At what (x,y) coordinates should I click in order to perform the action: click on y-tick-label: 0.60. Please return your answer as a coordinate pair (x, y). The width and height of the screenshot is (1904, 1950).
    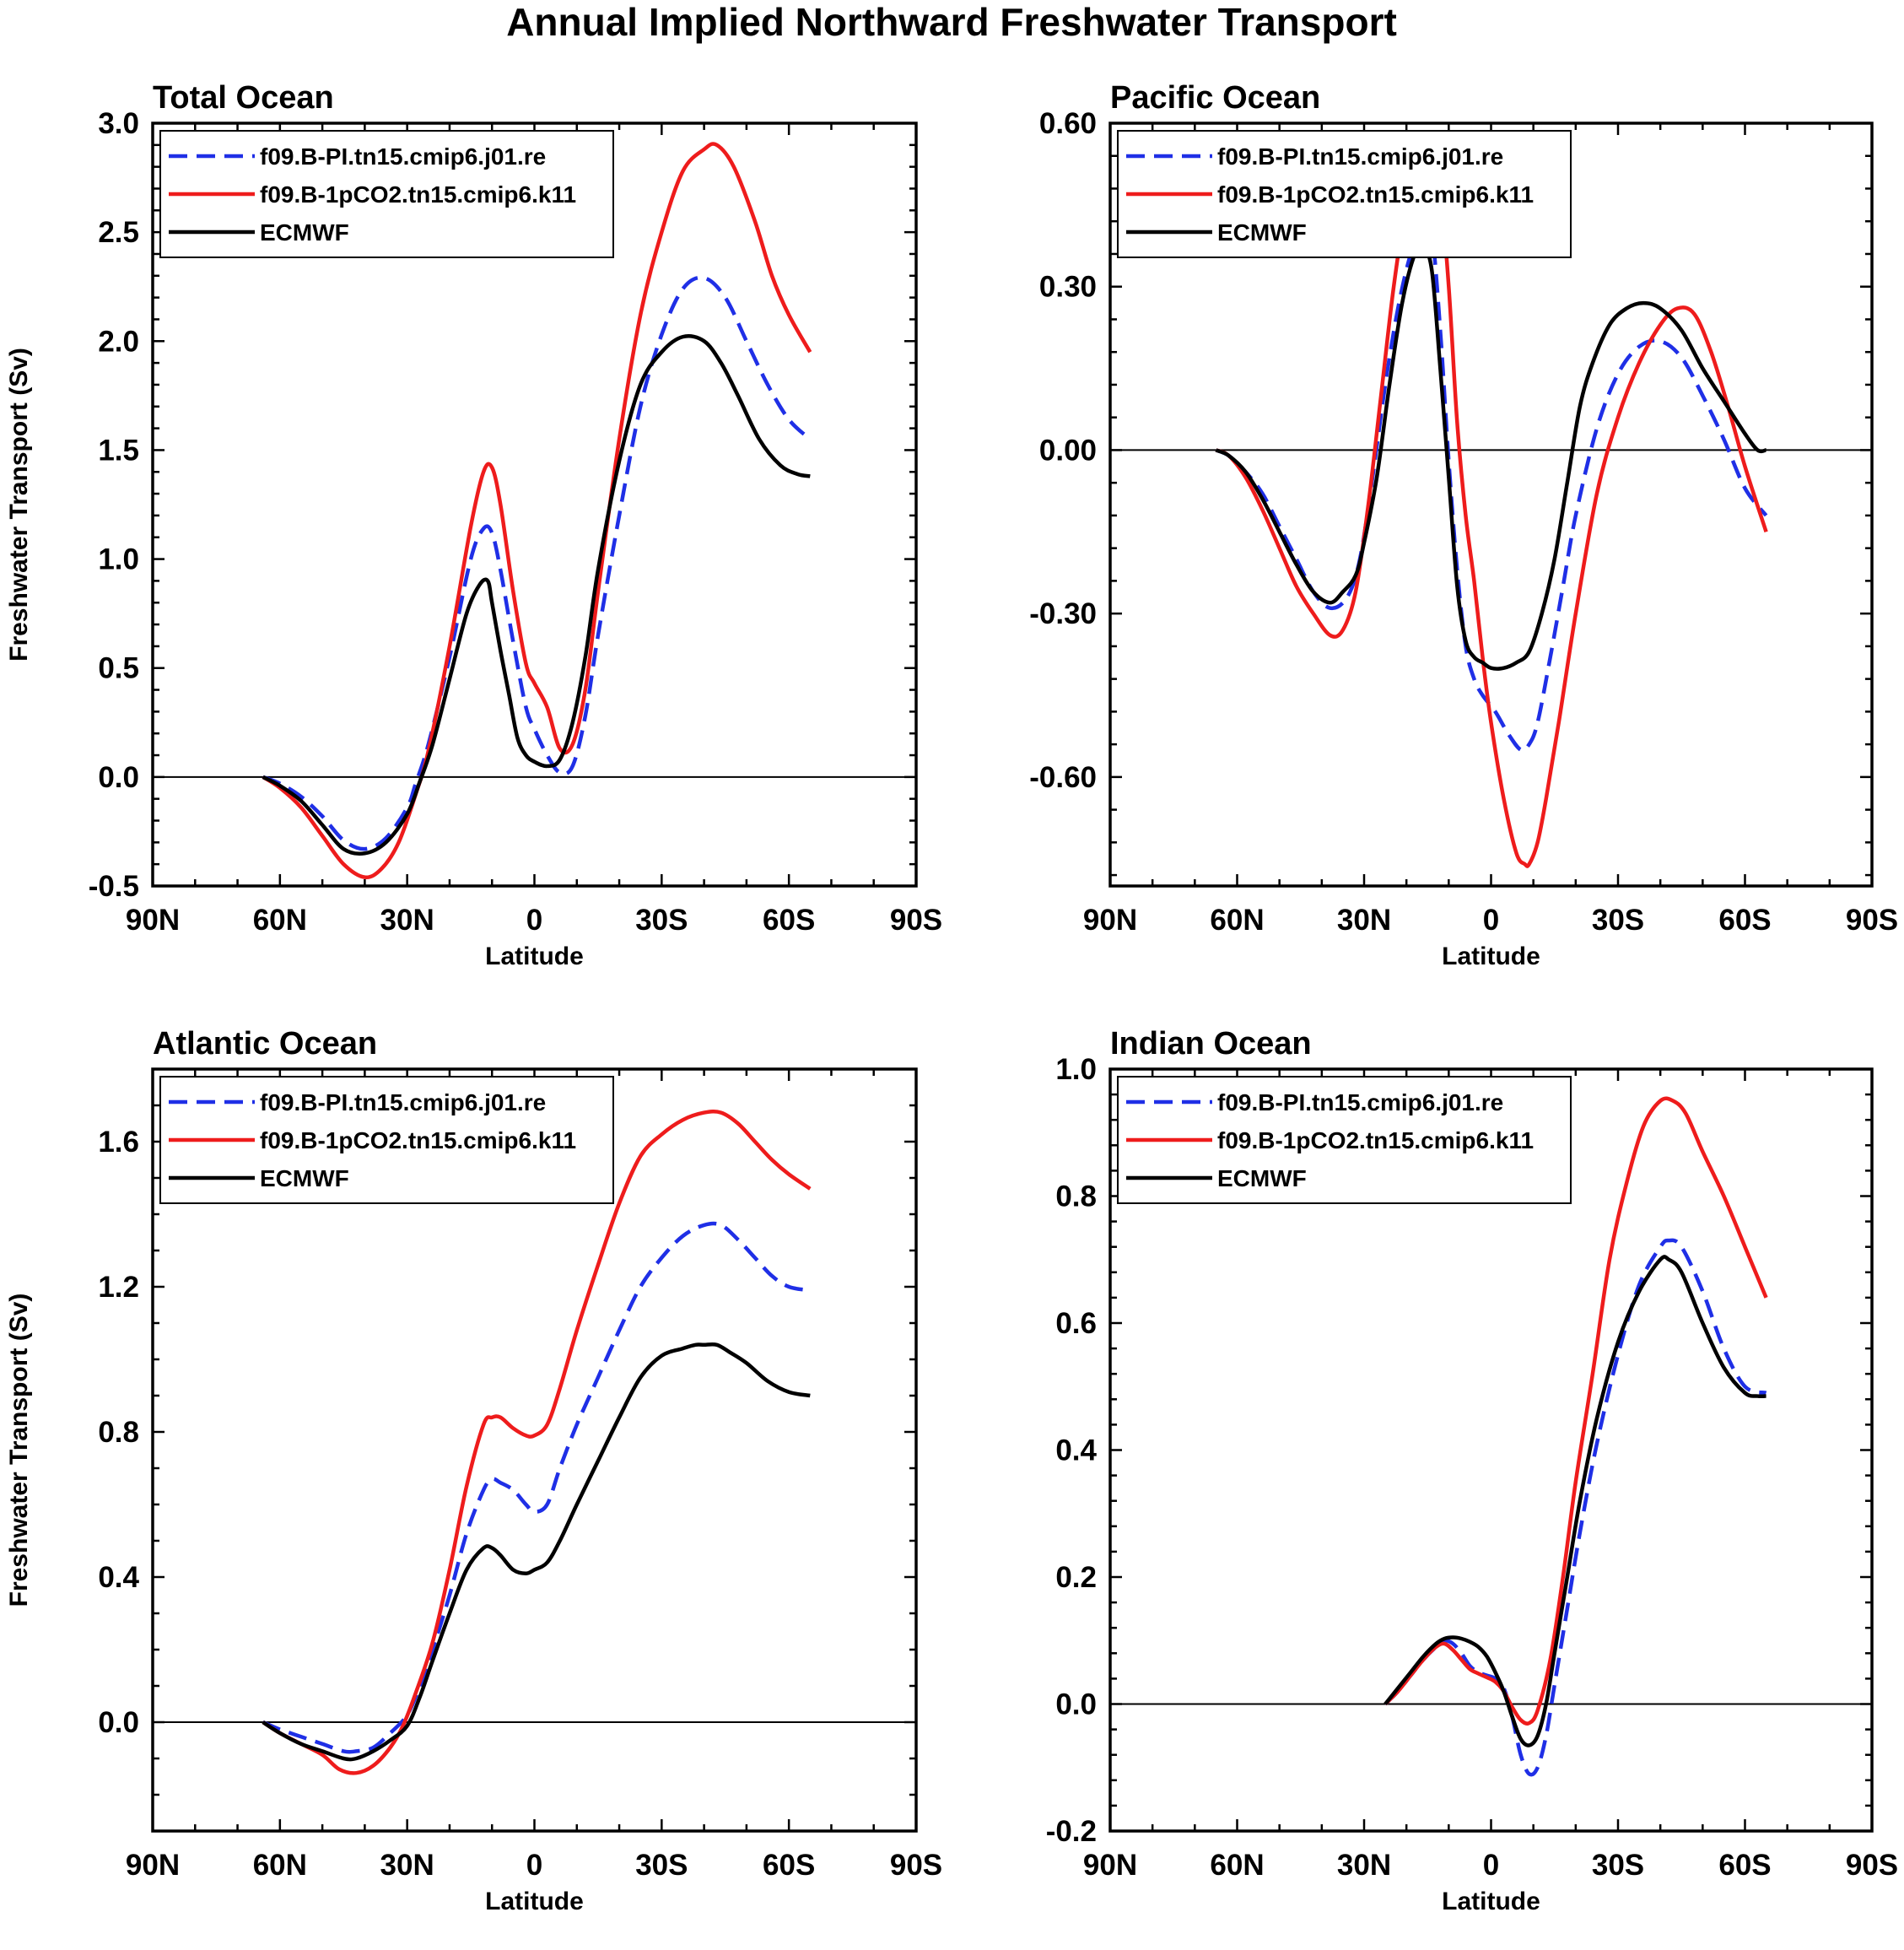
    Looking at the image, I should click on (1068, 123).